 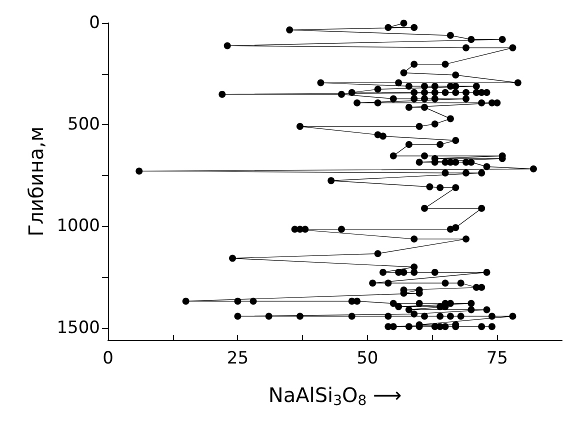 What do you see at coordinates (78, 226) in the screenshot?
I see `y-tick-label: 1000` at bounding box center [78, 226].